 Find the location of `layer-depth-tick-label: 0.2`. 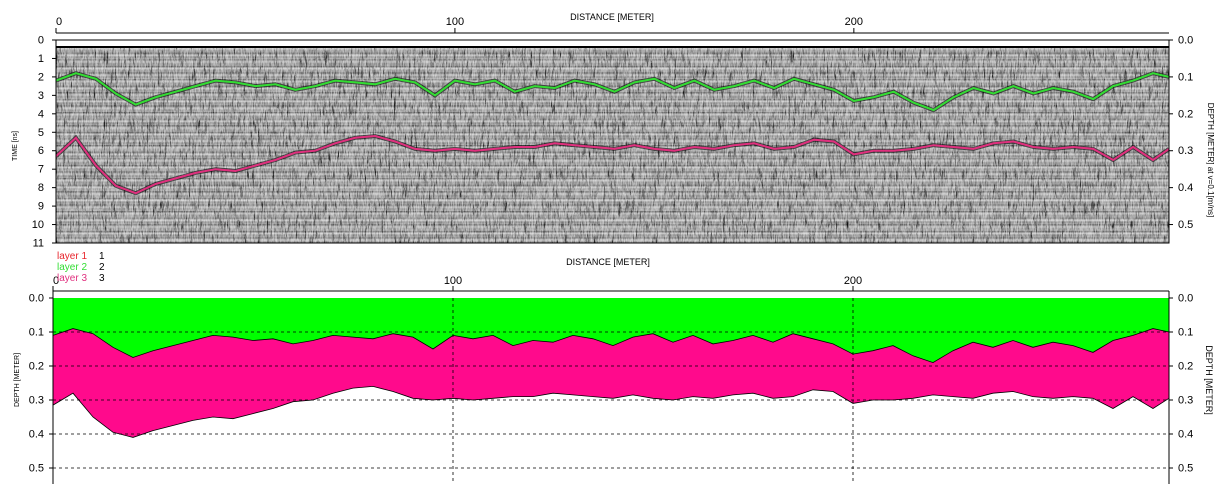

layer-depth-tick-label: 0.2 is located at coordinates (36, 367).